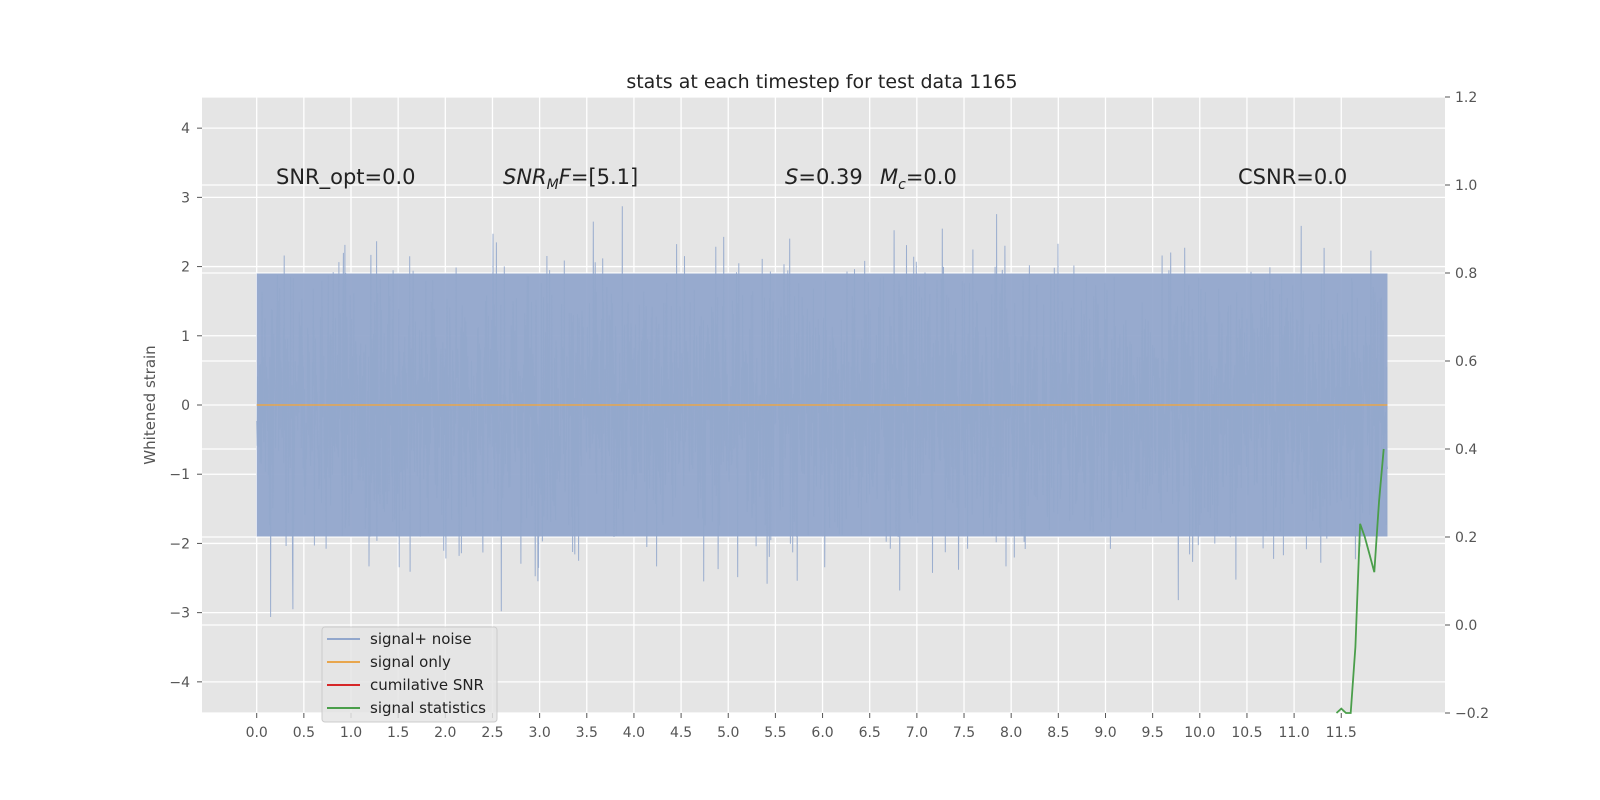 This screenshot has height=800, width=1600. Describe the element at coordinates (1011, 733) in the screenshot. I see `x-tick-label: 8.0` at that location.